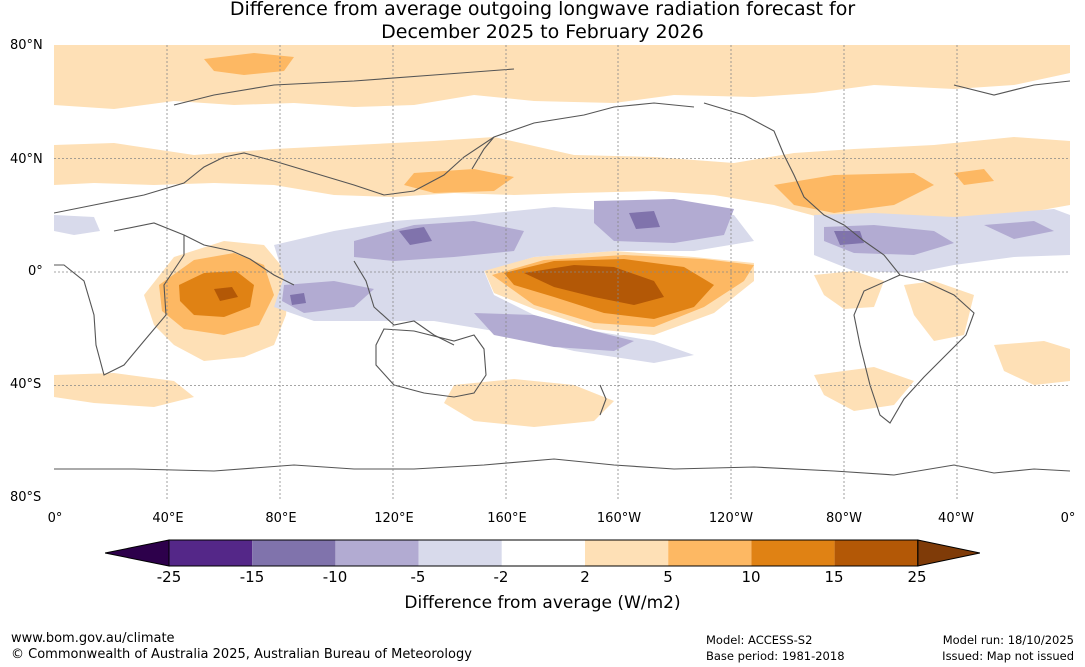 Image resolution: width=1085 pixels, height=667 pixels. I want to click on colorbar-tick: -10, so click(335, 577).